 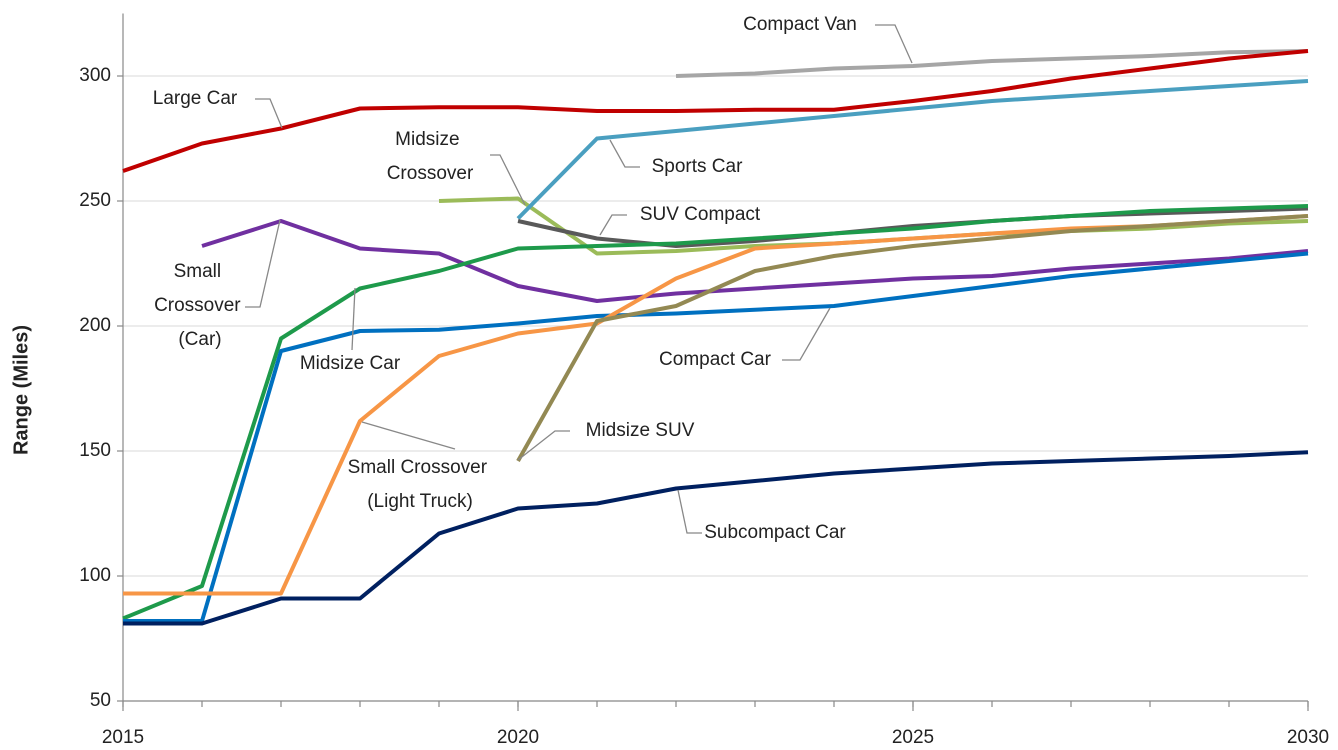 What do you see at coordinates (1308, 737) in the screenshot?
I see `x-tick-label: 2030` at bounding box center [1308, 737].